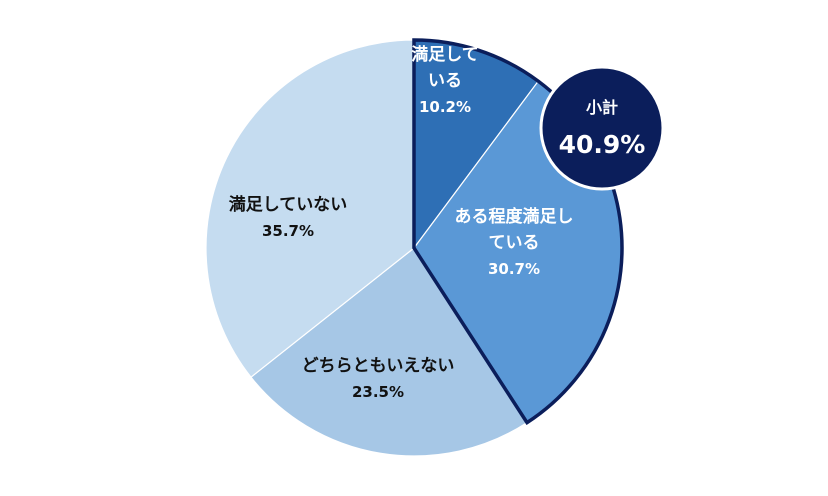  Describe the element at coordinates (378, 392) in the screenshot. I see `slice-value-3: 23.5%` at that location.